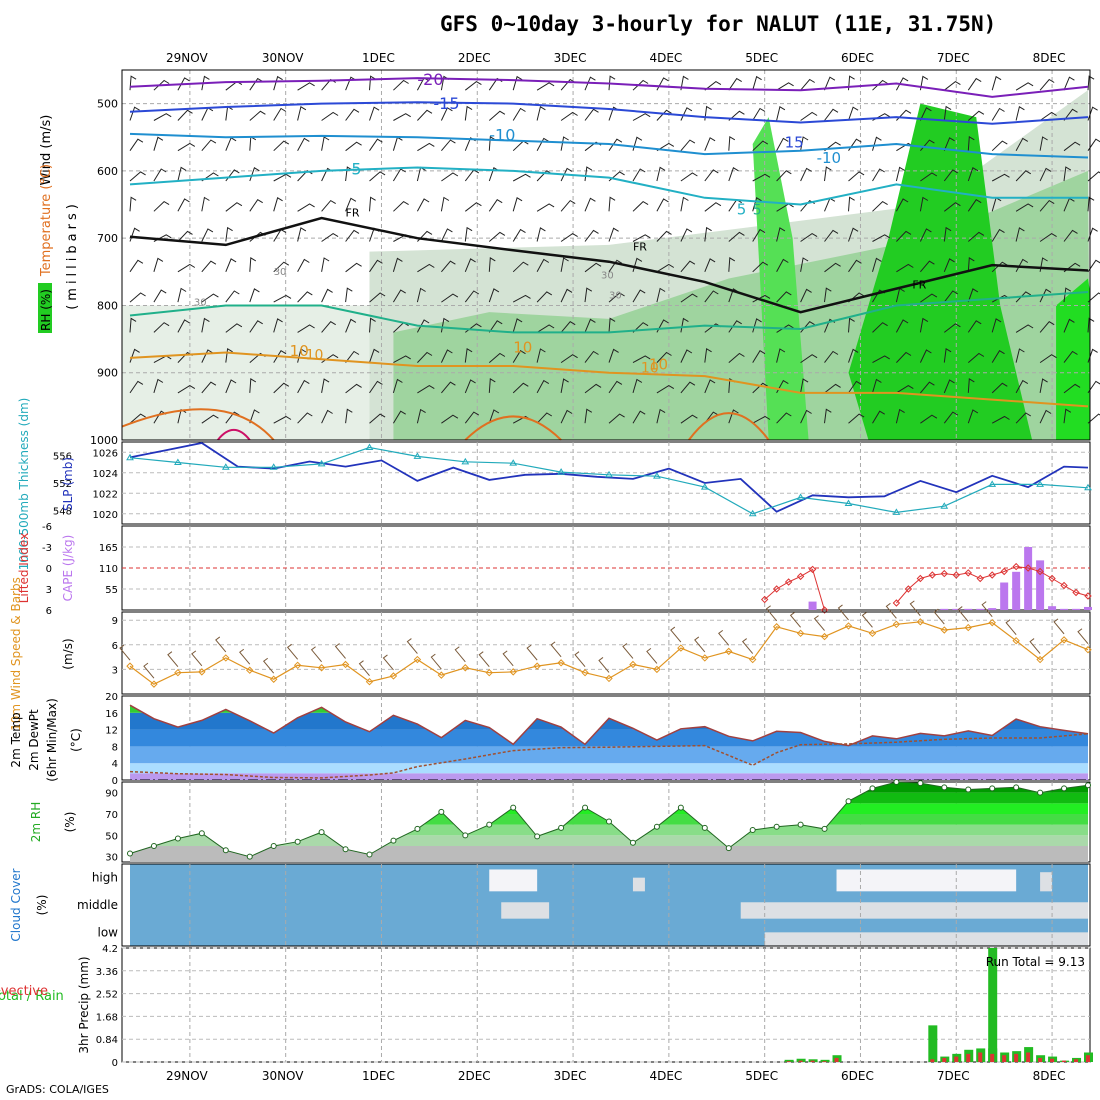 The width and height of the screenshot is (1100, 1100). What do you see at coordinates (609, 798) in the screenshot?
I see `rh-band` at bounding box center [609, 798].